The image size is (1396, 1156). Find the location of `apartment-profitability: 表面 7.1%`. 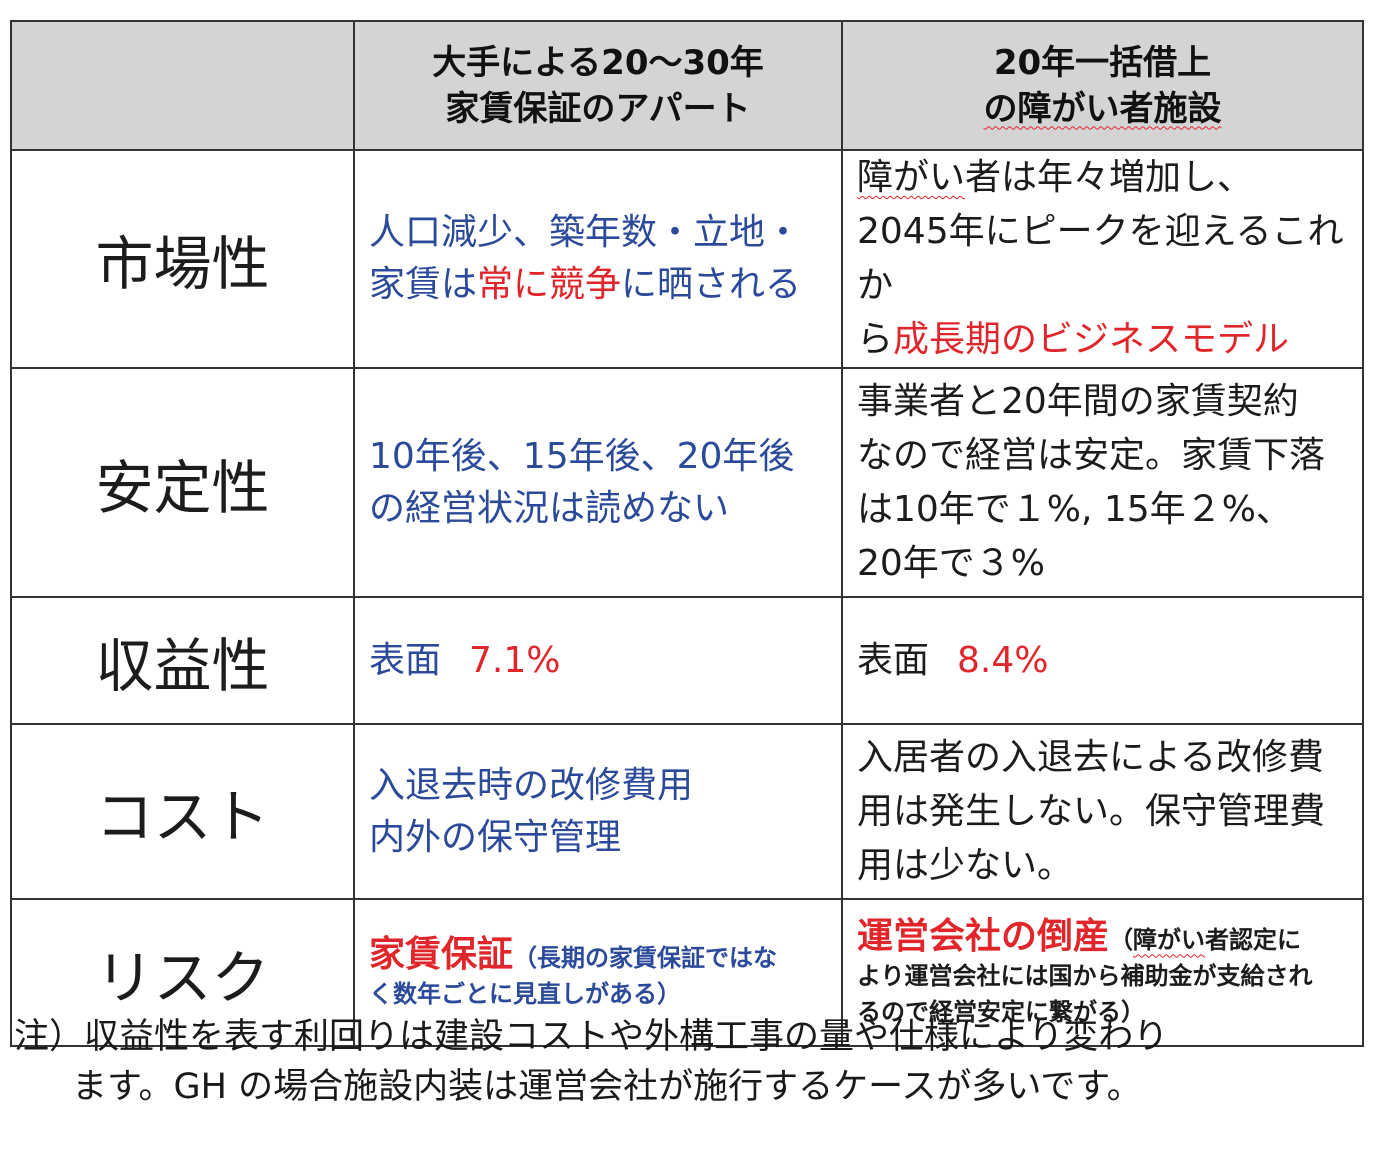

apartment-profitability: 表面 7.1% is located at coordinates (598, 660).